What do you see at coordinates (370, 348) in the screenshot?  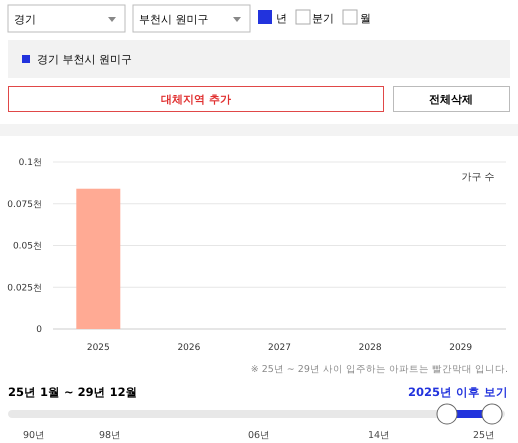 I see `x-tick-label: 2028` at bounding box center [370, 348].